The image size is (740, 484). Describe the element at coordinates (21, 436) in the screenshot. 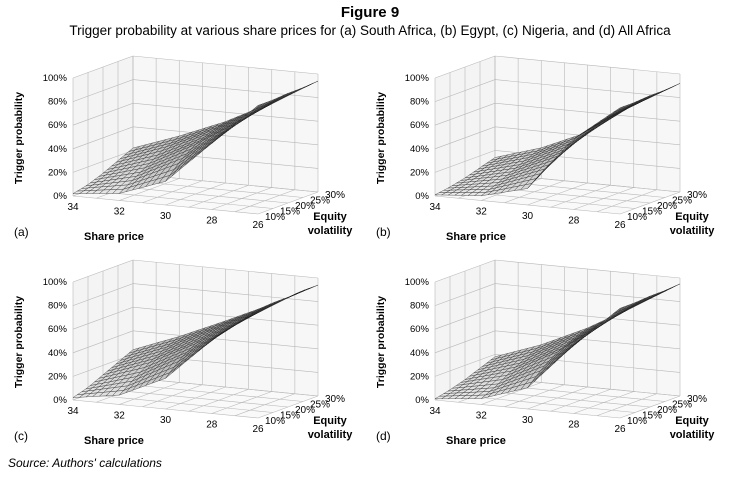

I see `panel-letter: (c)` at that location.